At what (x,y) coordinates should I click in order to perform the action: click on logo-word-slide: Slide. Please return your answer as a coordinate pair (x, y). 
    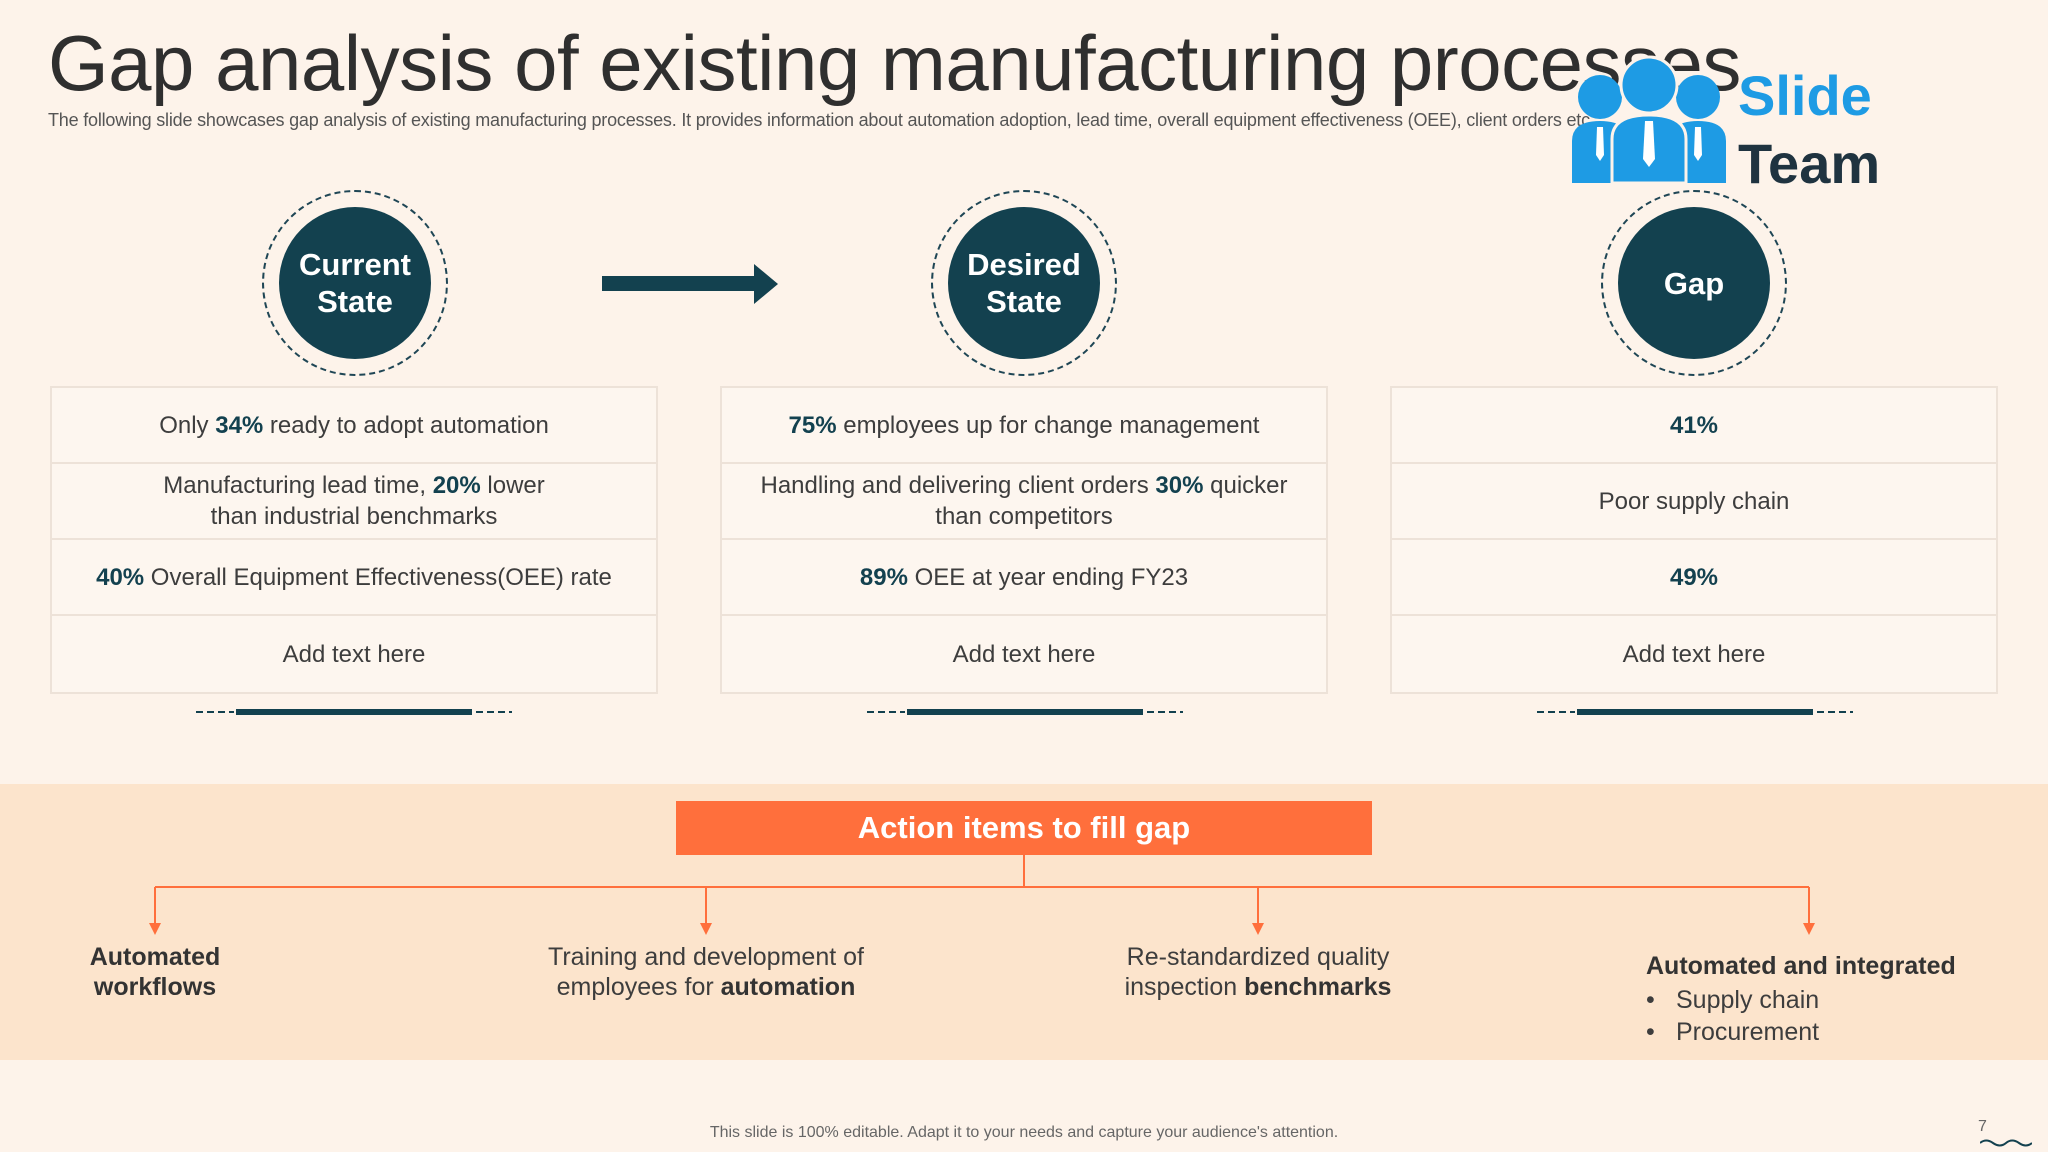
    Looking at the image, I should click on (1805, 95).